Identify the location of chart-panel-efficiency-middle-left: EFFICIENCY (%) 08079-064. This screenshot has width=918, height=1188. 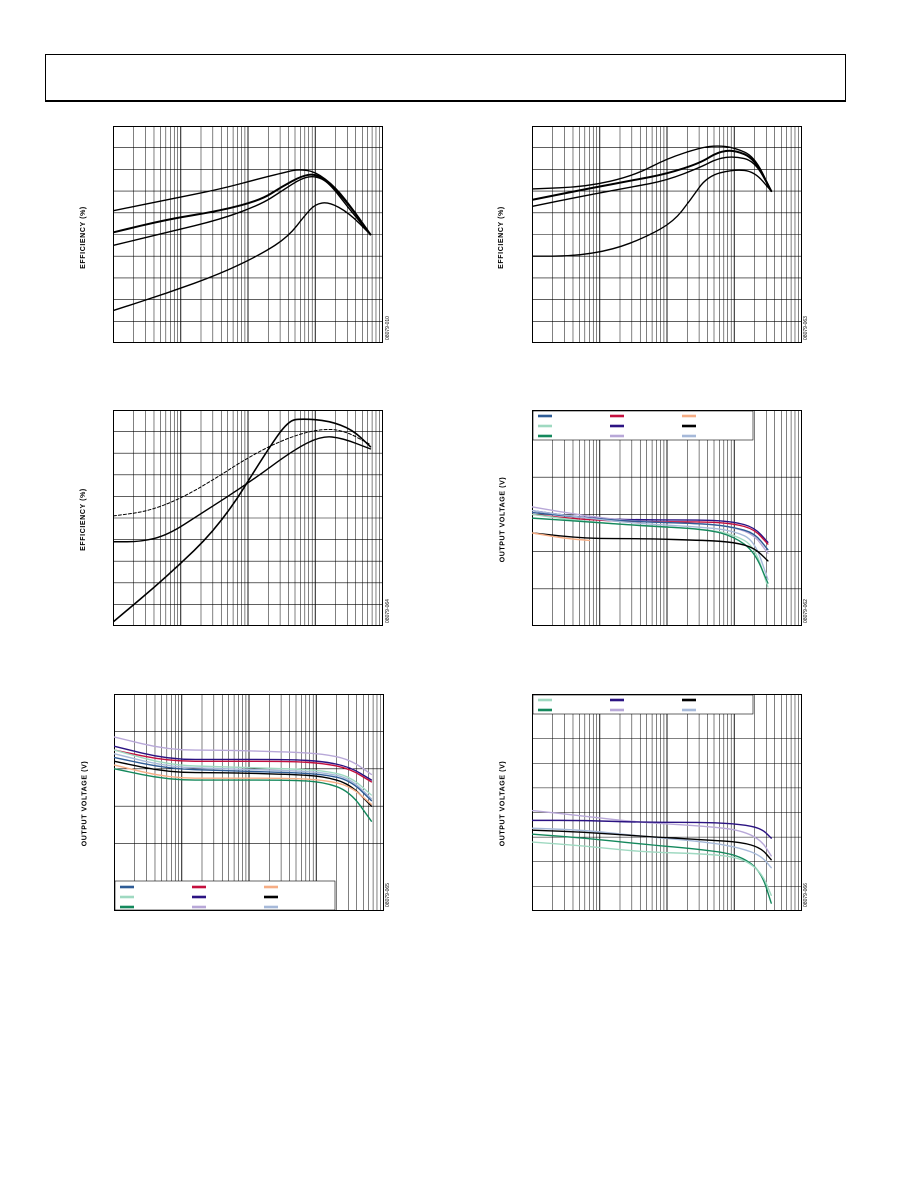
(240, 524).